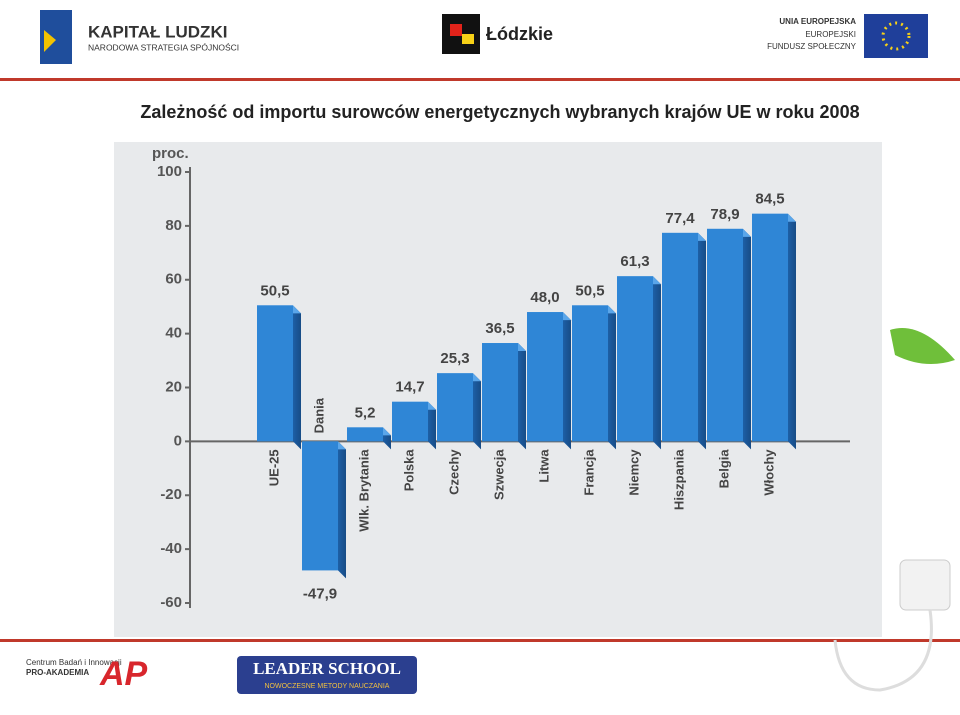  I want to click on y-tick-label: 80, so click(173, 225).